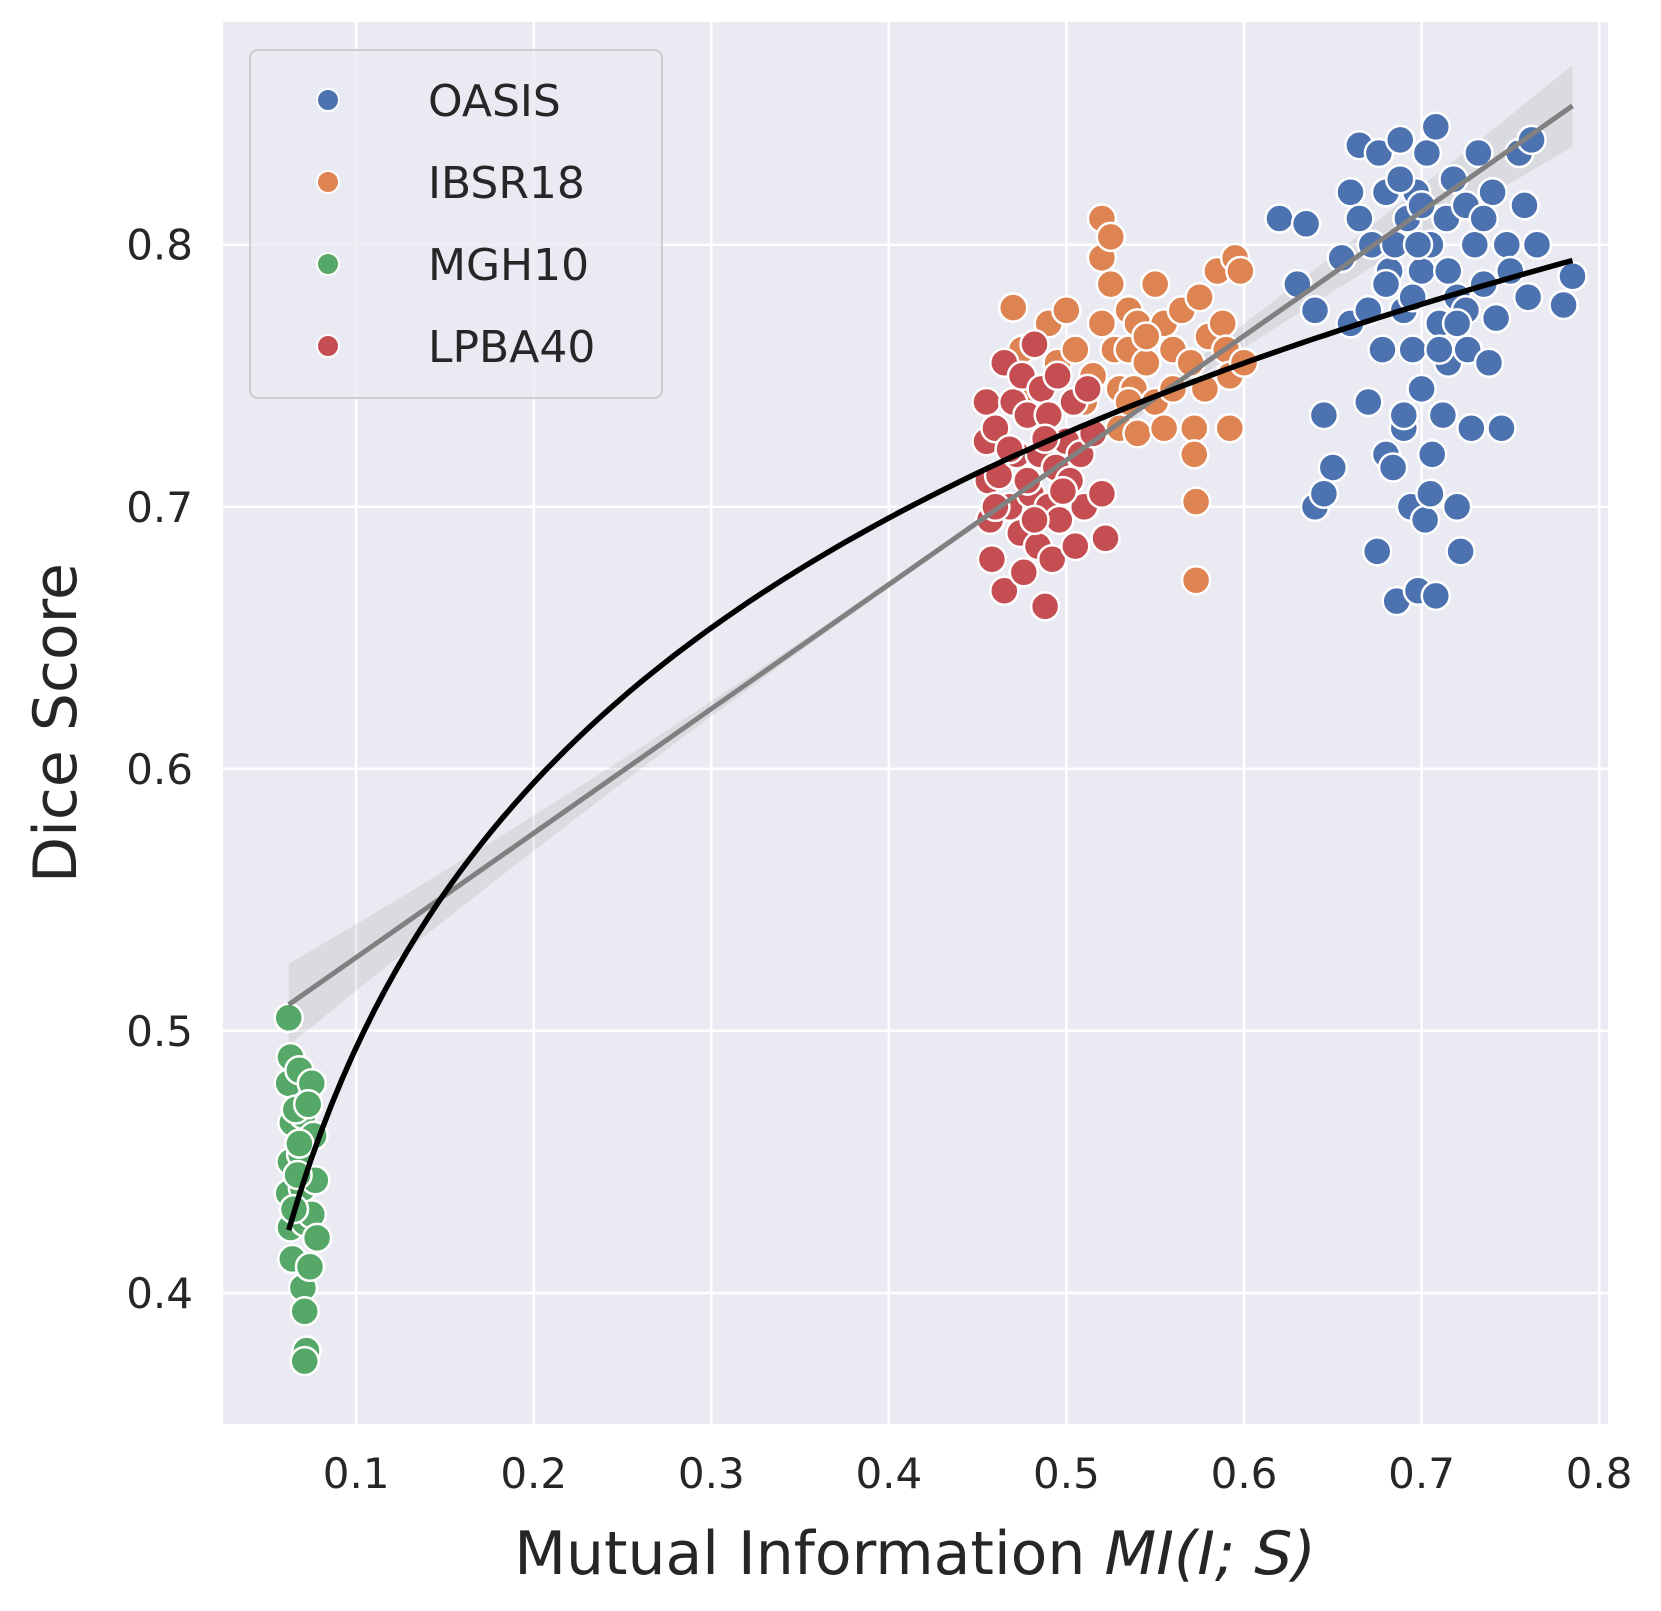 This screenshot has height=1611, width=1661. Describe the element at coordinates (328, 346) in the screenshot. I see `legend-marker-lpba40` at that location.